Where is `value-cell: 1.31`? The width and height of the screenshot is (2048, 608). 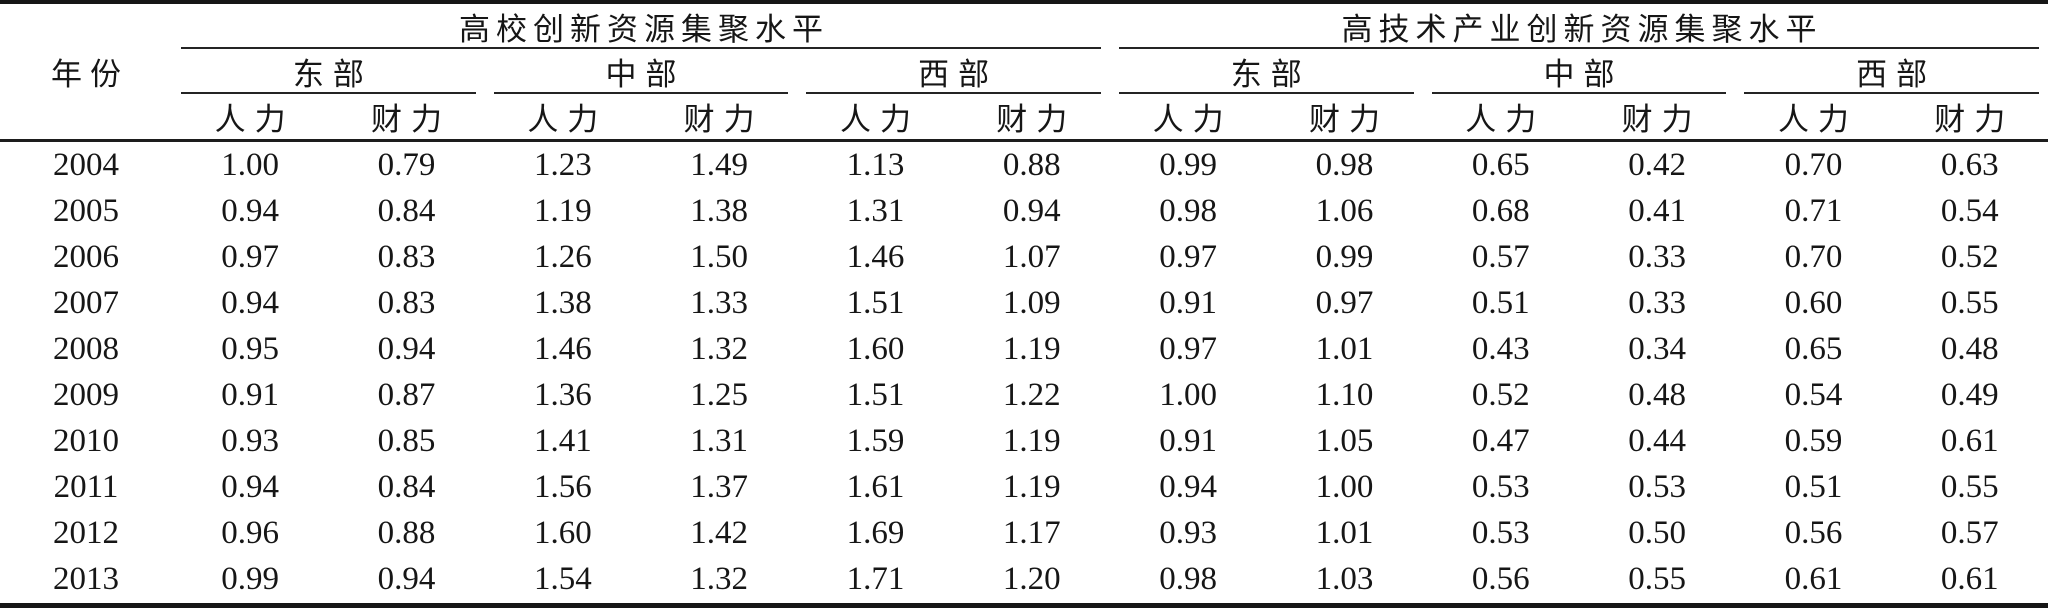 value-cell: 1.31 is located at coordinates (875, 210).